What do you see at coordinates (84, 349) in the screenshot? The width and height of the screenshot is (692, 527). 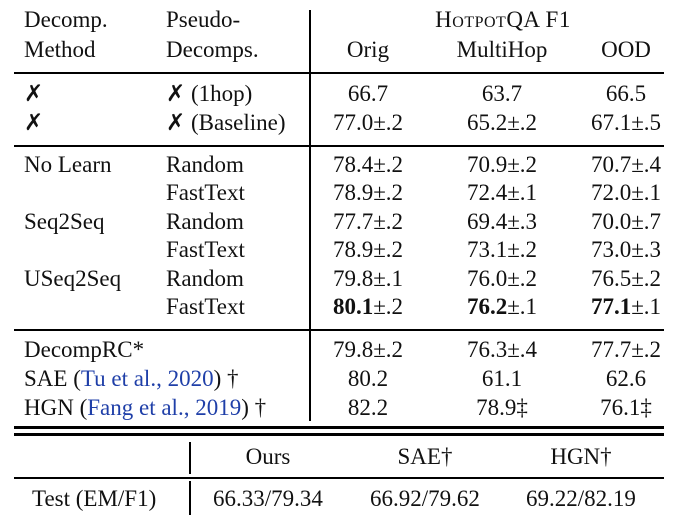 I see `row9-method: DecompRC*` at bounding box center [84, 349].